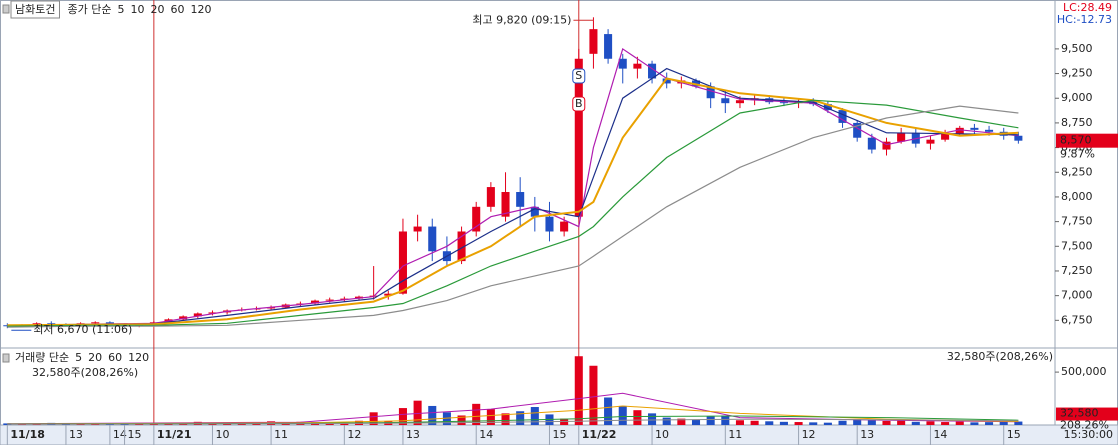  I want to click on y-tick-label: 9,500, so click(1077, 48).